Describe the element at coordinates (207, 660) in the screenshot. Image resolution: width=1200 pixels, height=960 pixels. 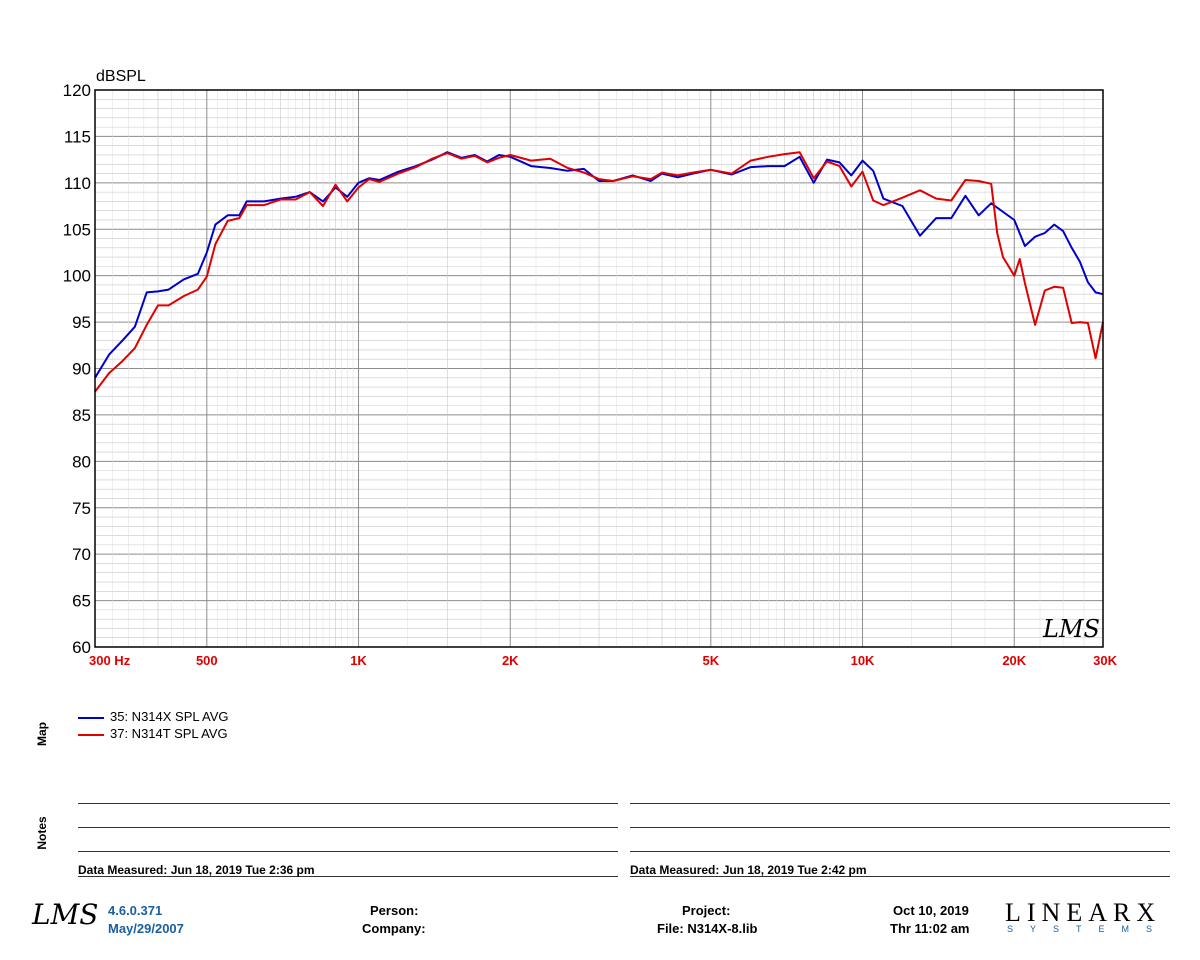
I see `x-tick-label: 500` at that location.